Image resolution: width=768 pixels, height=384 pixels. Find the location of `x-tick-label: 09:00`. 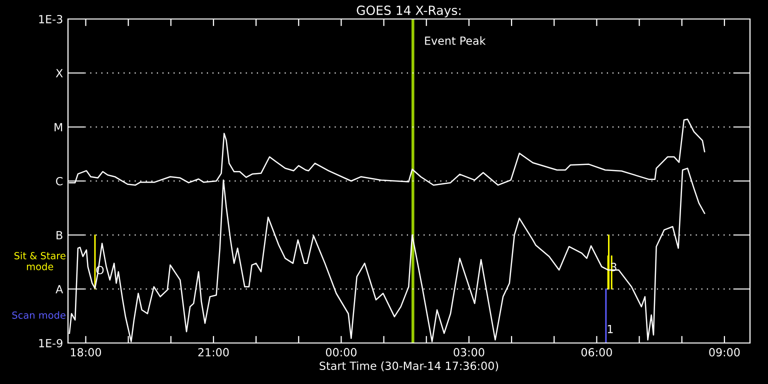

x-tick-label: 09:00 is located at coordinates (724, 352).